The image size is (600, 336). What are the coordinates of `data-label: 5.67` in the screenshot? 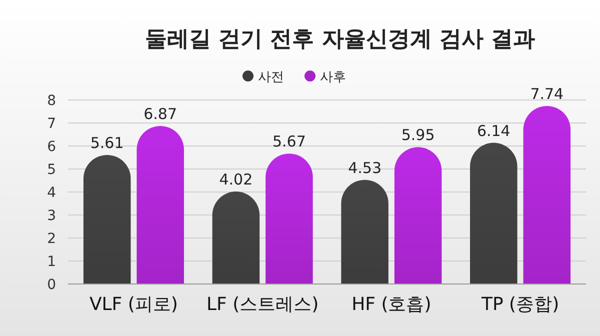 It's located at (289, 141).